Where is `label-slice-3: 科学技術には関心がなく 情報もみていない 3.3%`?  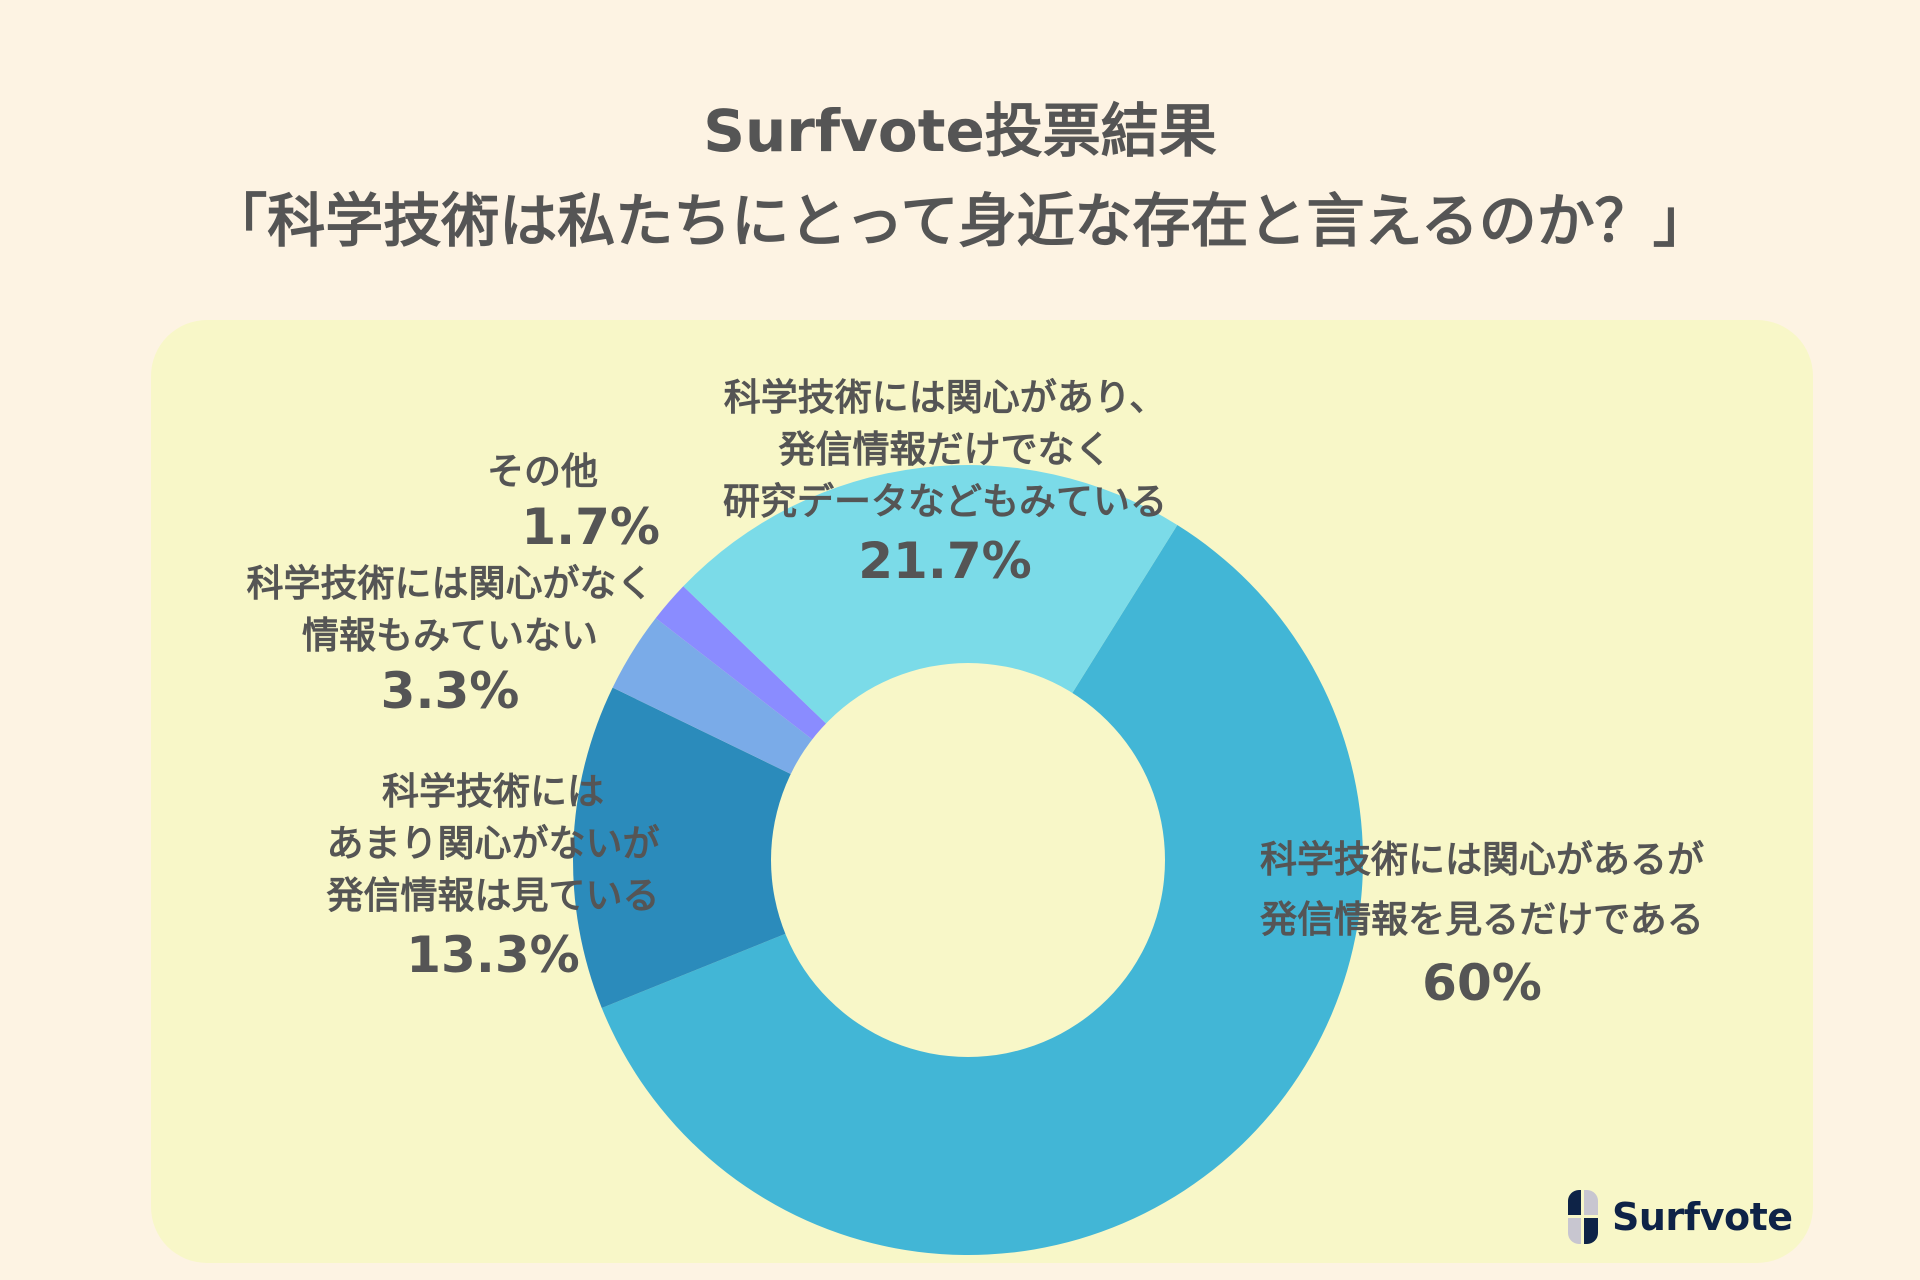 label-slice-3: 科学技術には関心がなく 情報もみていない 3.3% is located at coordinates (450, 639).